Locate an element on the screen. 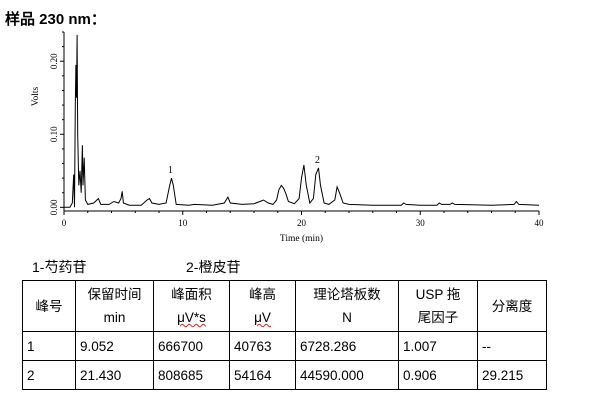 The height and width of the screenshot is (404, 592). header-retention-time: 保留时间 min is located at coordinates (114, 306).